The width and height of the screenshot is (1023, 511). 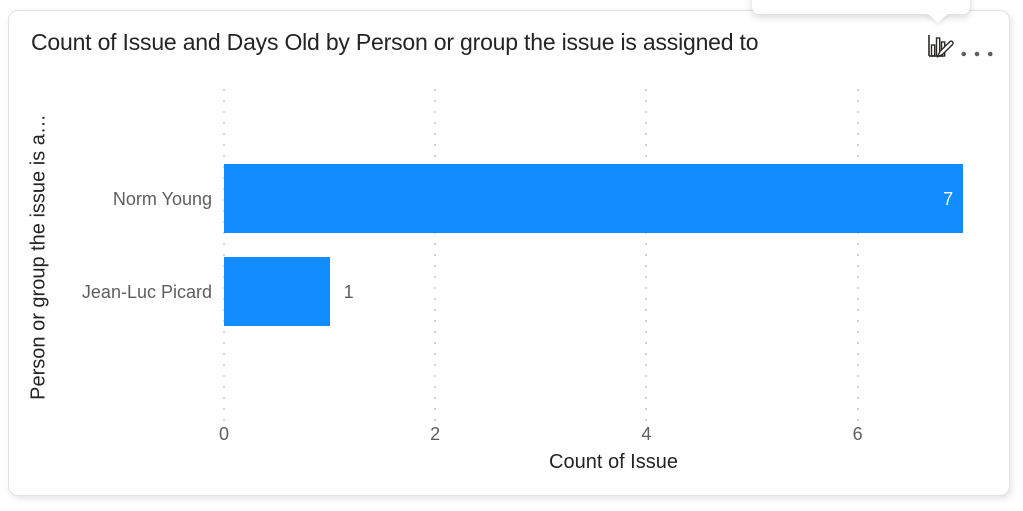 What do you see at coordinates (646, 434) in the screenshot?
I see `x-tick-label: 4` at bounding box center [646, 434].